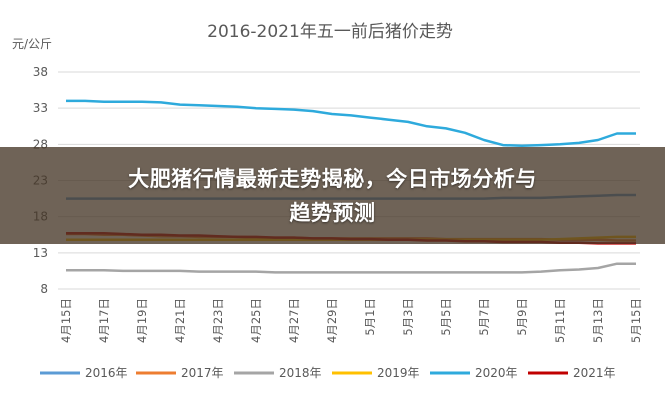 Image resolution: width=665 pixels, height=400 pixels. What do you see at coordinates (40, 253) in the screenshot?
I see `y-tick-label: 13` at bounding box center [40, 253].